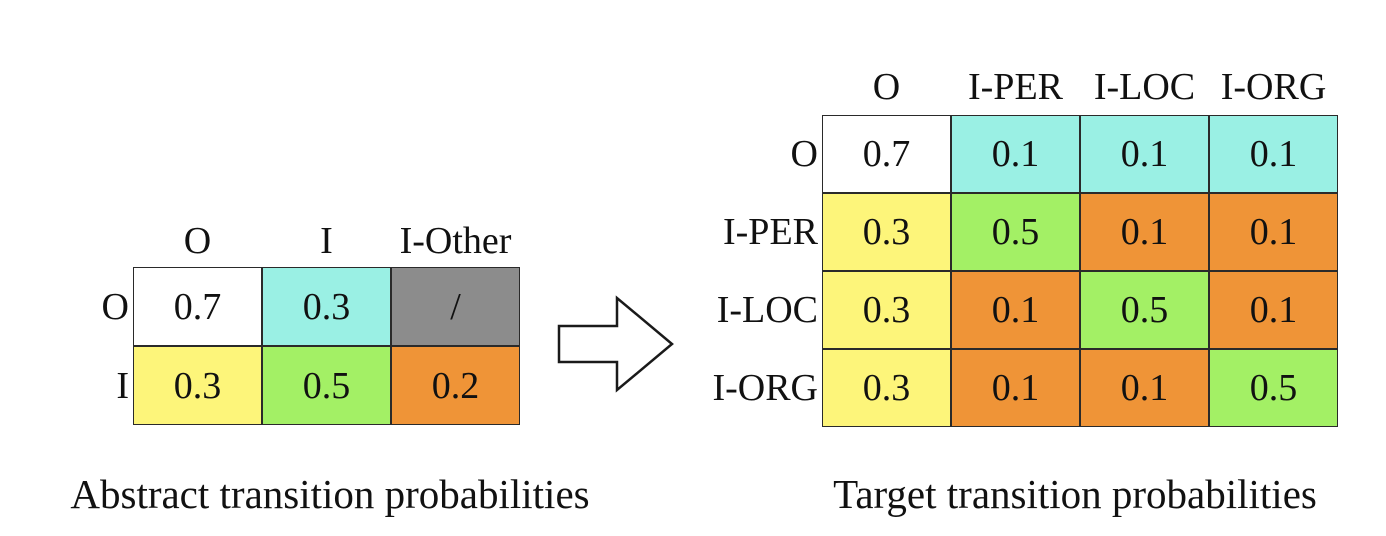 The image size is (1386, 536). I want to click on abstract-row-label: O, so click(115, 306).